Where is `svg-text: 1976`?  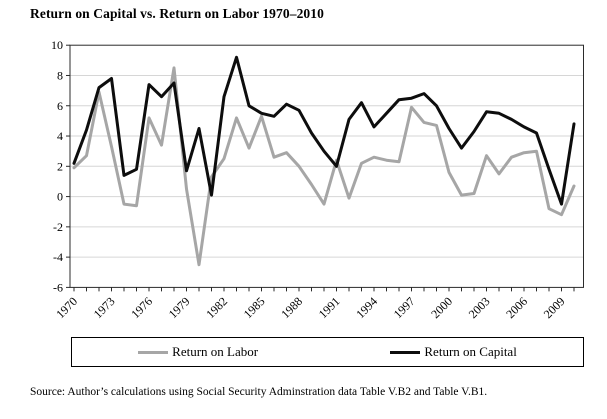 svg-text: 1976 is located at coordinates (141, 307).